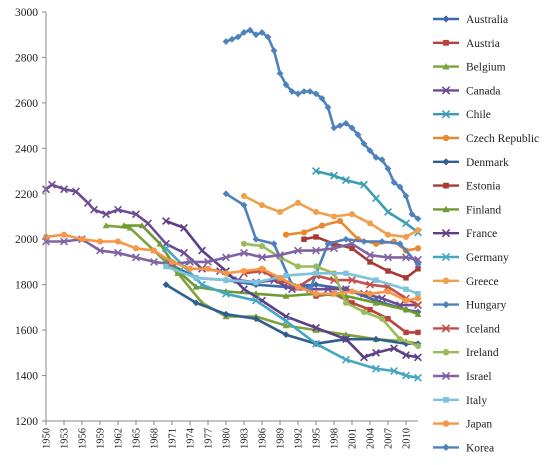 The height and width of the screenshot is (465, 550). What do you see at coordinates (173, 438) in the screenshot?
I see `x-tick-label: 1971` at bounding box center [173, 438].